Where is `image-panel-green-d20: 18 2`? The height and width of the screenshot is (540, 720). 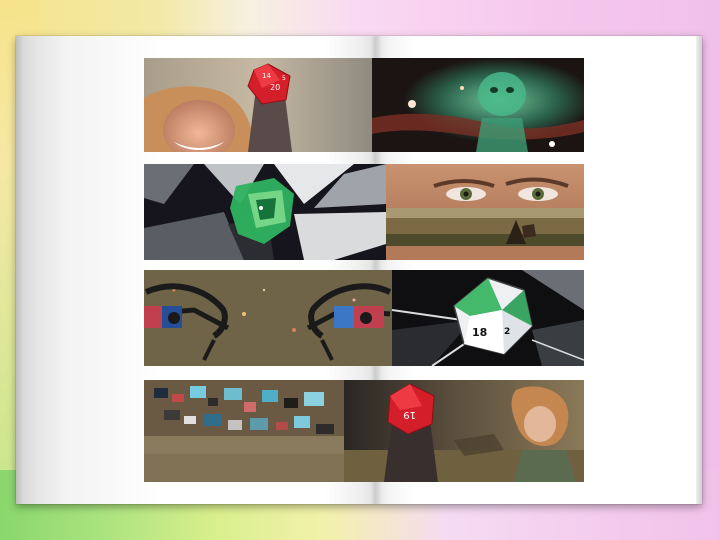 image-panel-green-d20: 18 2 is located at coordinates (488, 318).